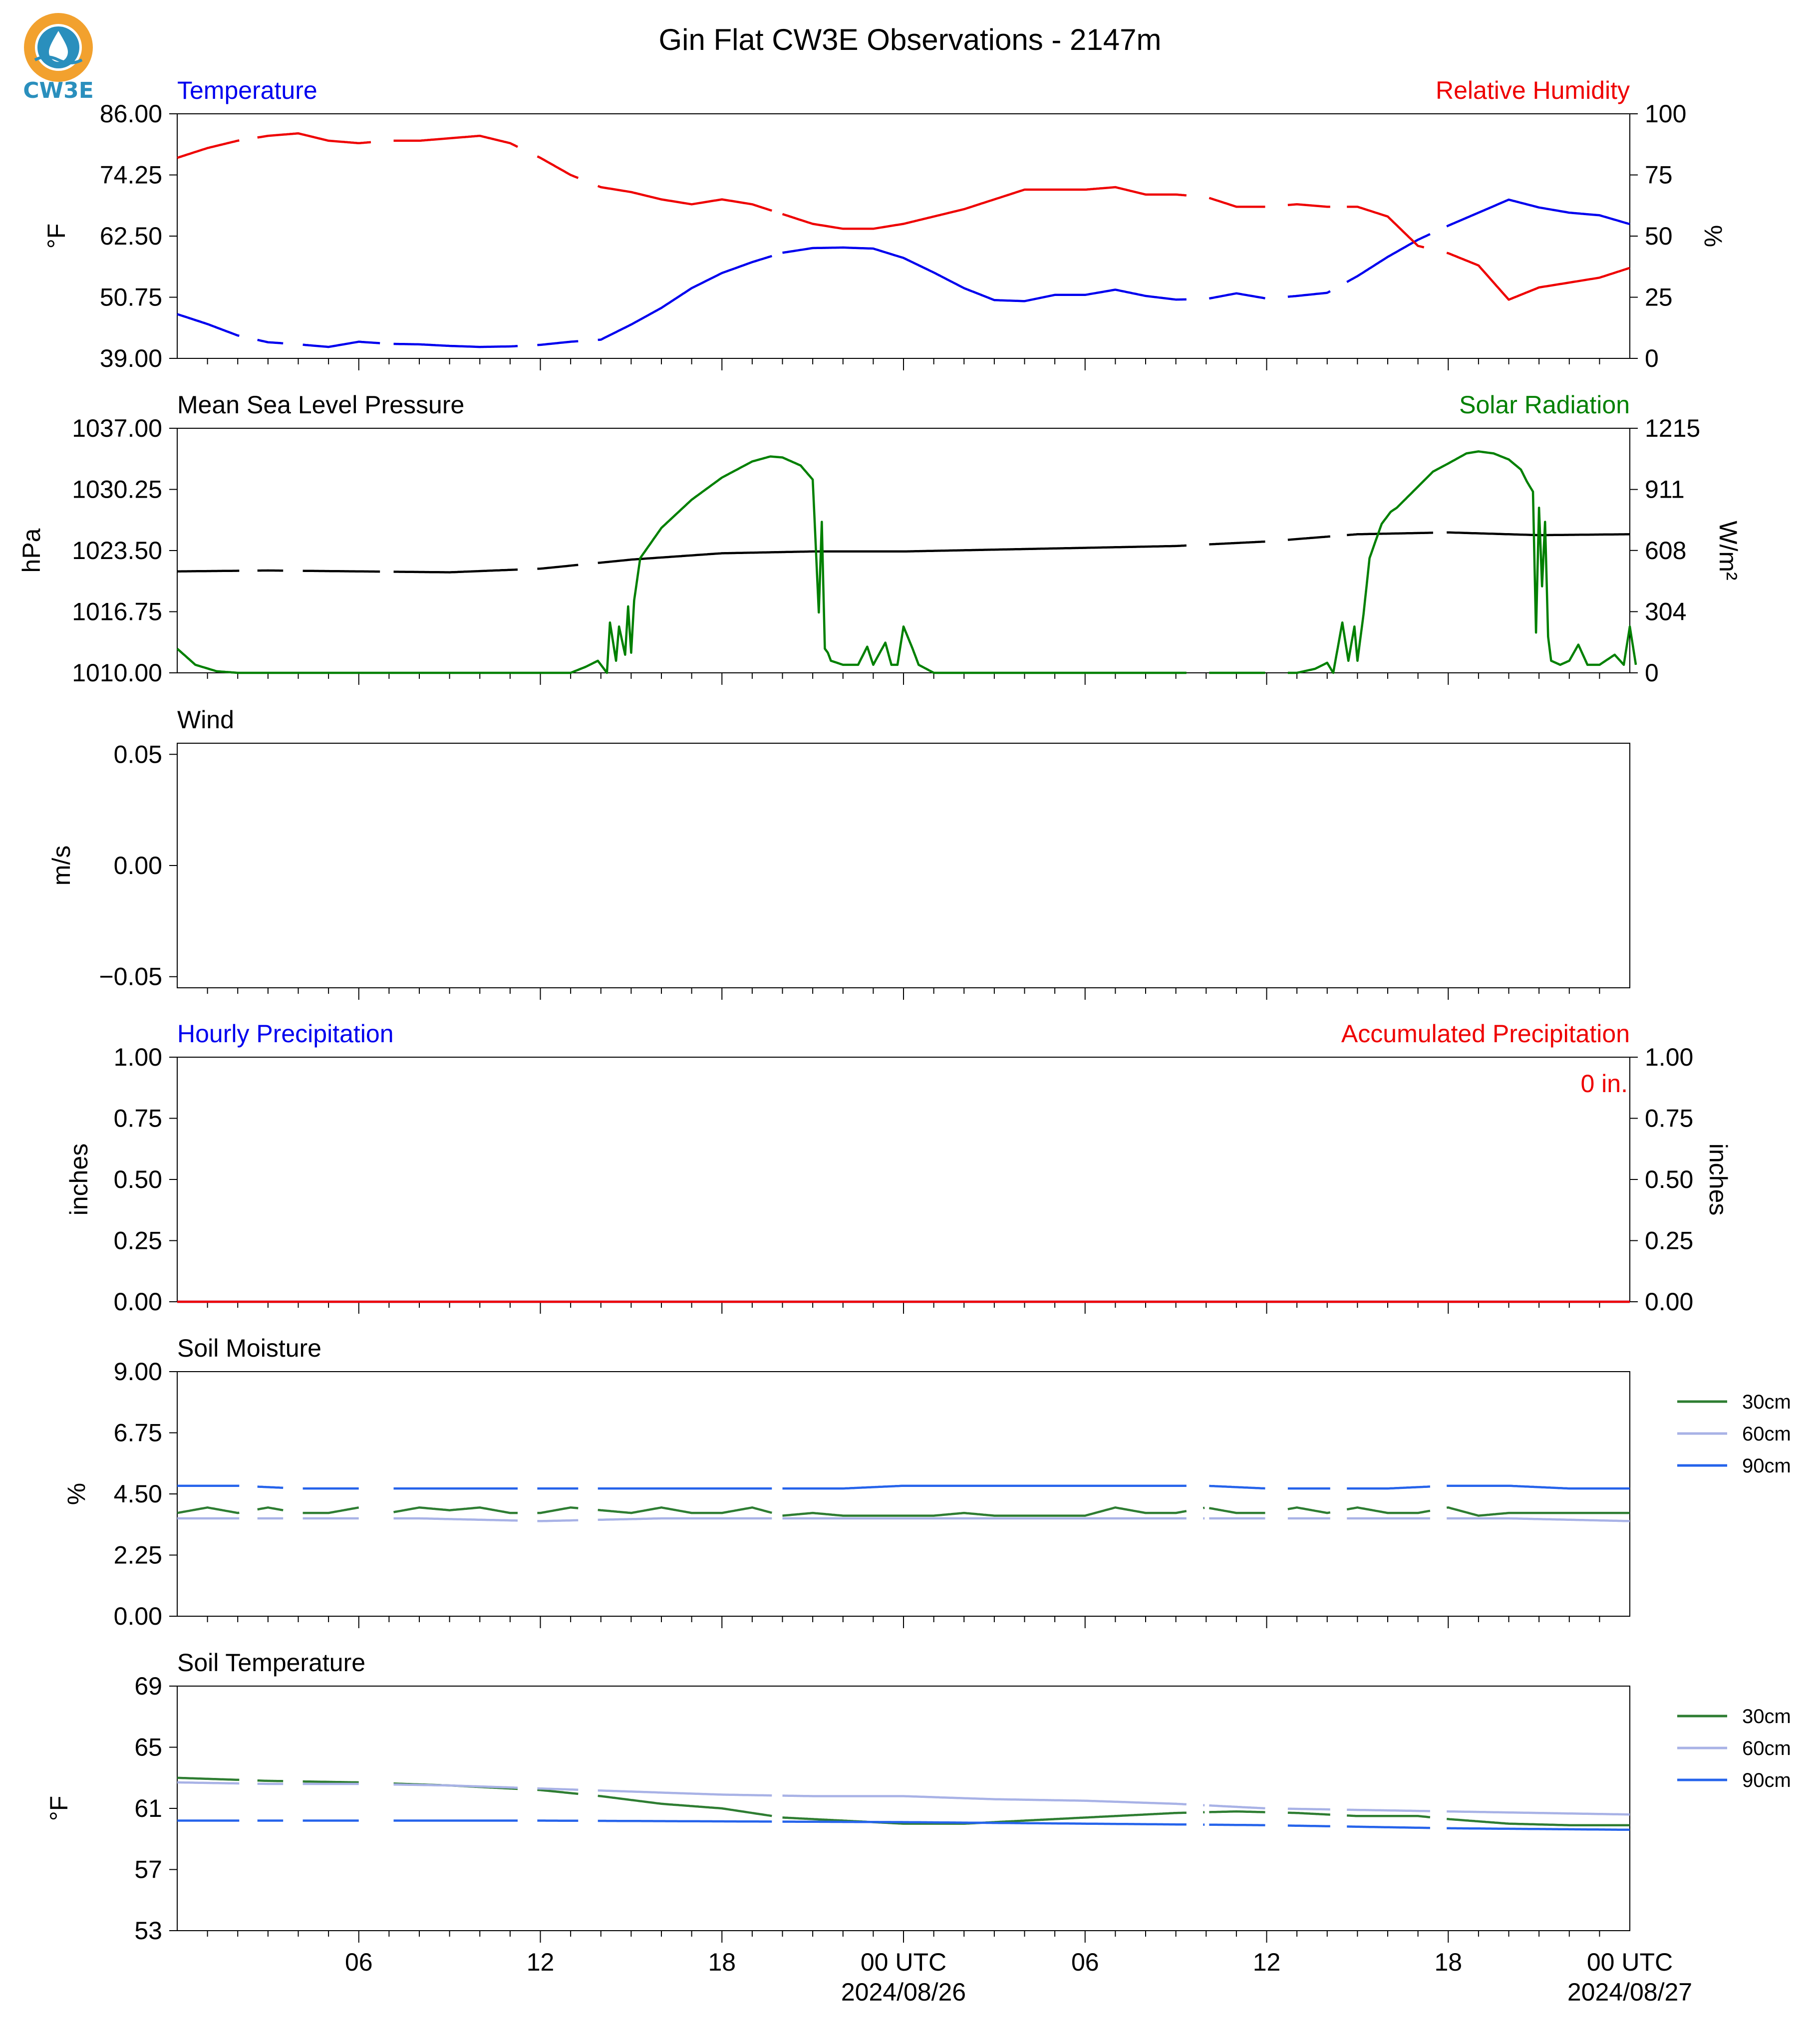 The image size is (1820, 2028). Describe the element at coordinates (79, 1180) in the screenshot. I see `y-axis-label: inches` at that location.